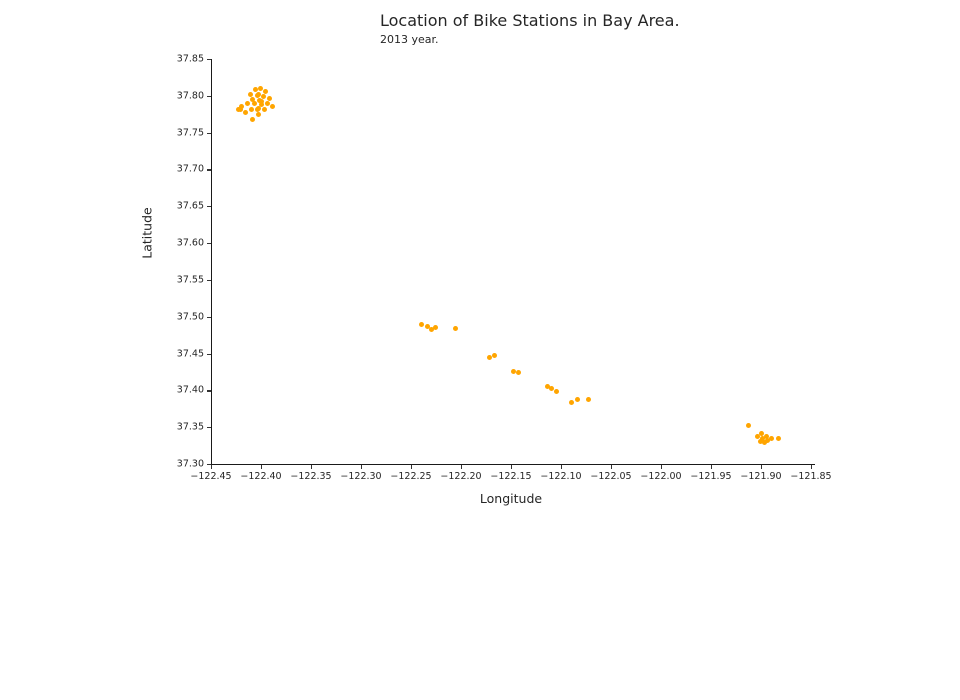 The height and width of the screenshot is (700, 960). Describe the element at coordinates (561, 476) in the screenshot. I see `x-tick-label: −122.10` at that location.